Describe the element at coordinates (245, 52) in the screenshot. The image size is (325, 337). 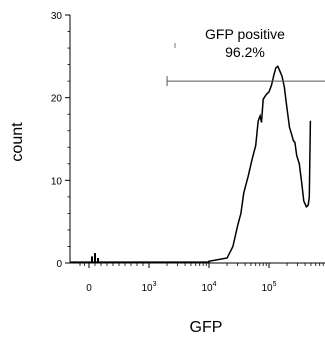
I see `gate-percent: 96.2%` at that location.